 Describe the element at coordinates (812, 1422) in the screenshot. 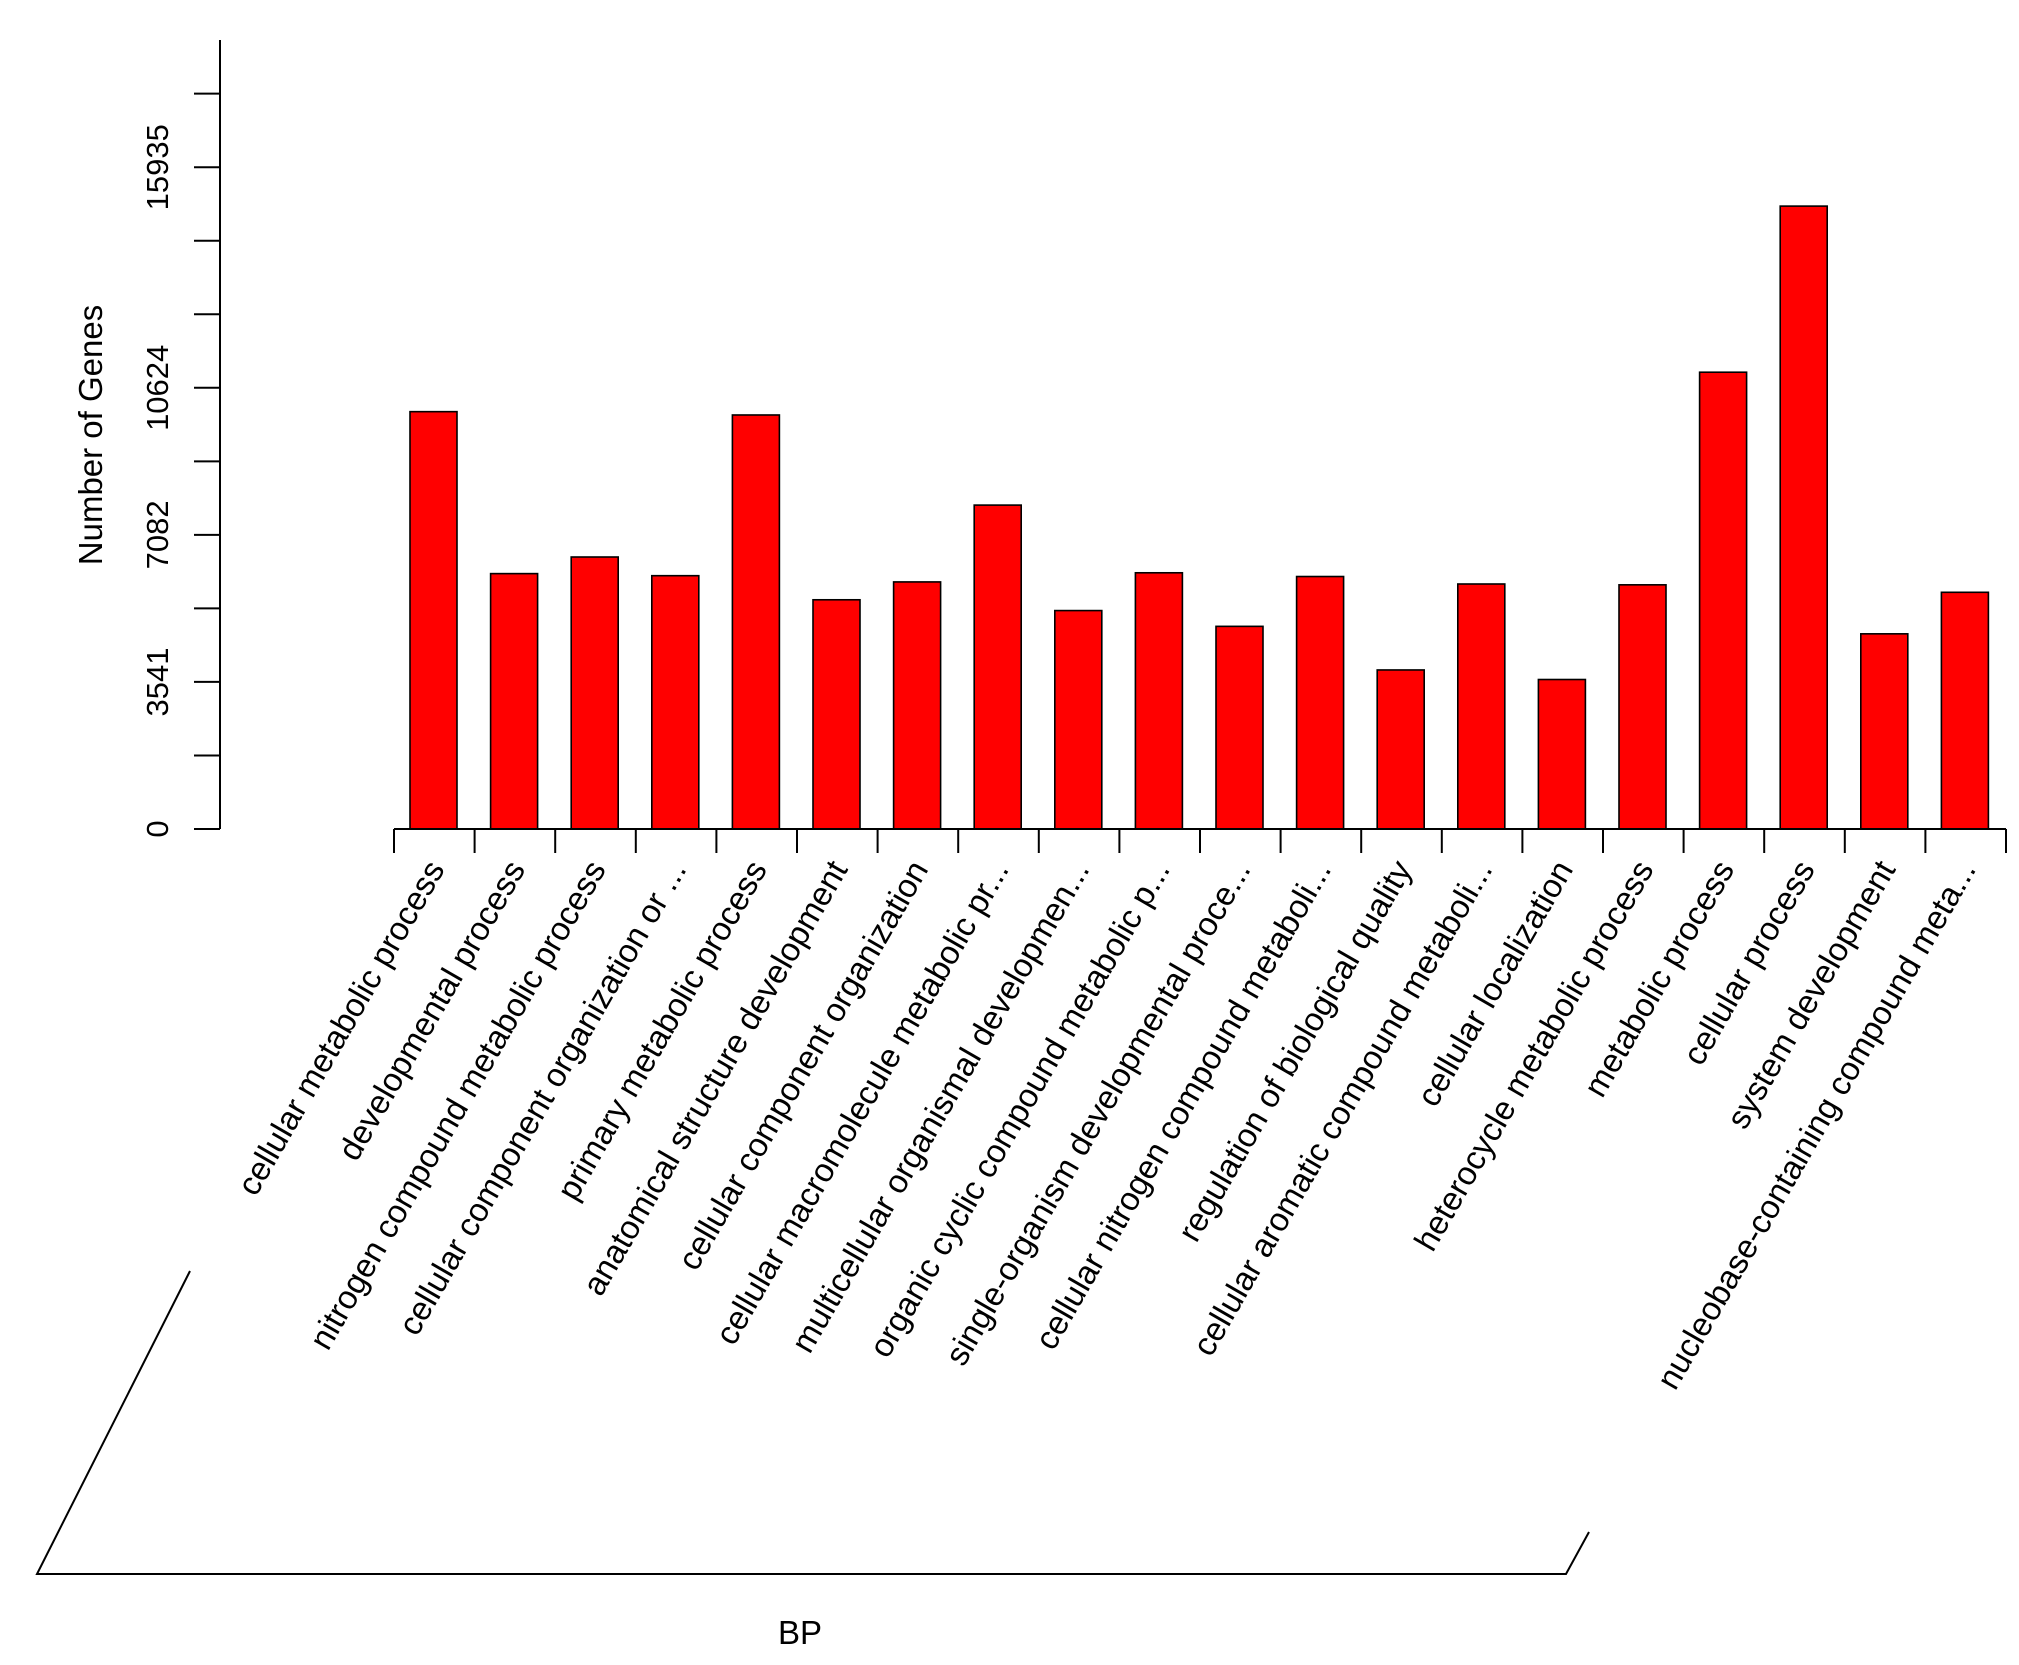

I see `category-bracket-line` at that location.